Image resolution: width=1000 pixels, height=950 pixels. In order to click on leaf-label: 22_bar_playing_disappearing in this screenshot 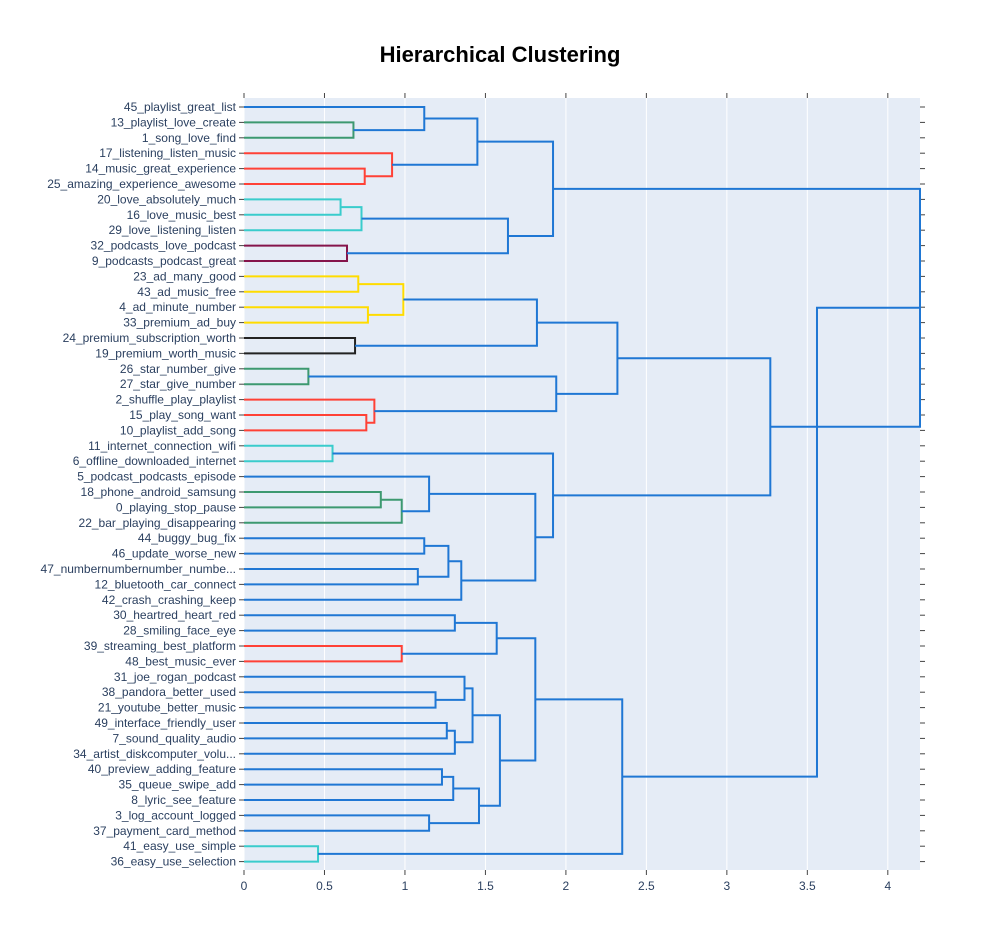, I will do `click(157, 523)`.